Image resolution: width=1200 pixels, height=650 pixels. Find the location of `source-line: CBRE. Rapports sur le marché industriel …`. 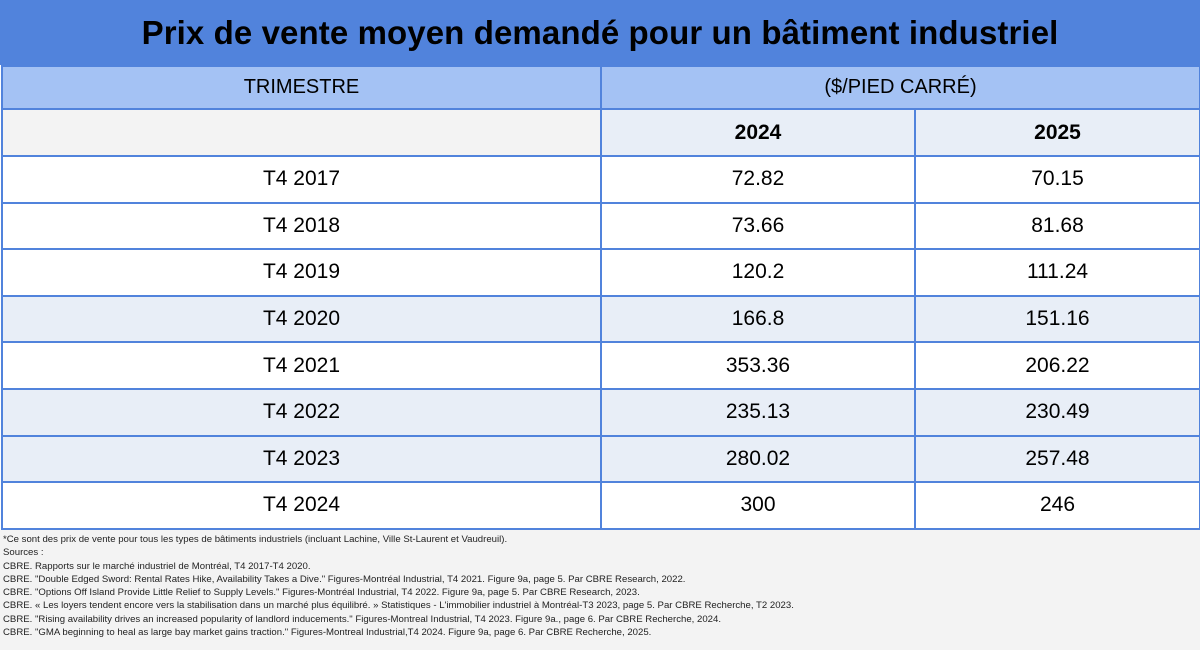

source-line: CBRE. Rapports sur le marché industriel … is located at coordinates (157, 566).